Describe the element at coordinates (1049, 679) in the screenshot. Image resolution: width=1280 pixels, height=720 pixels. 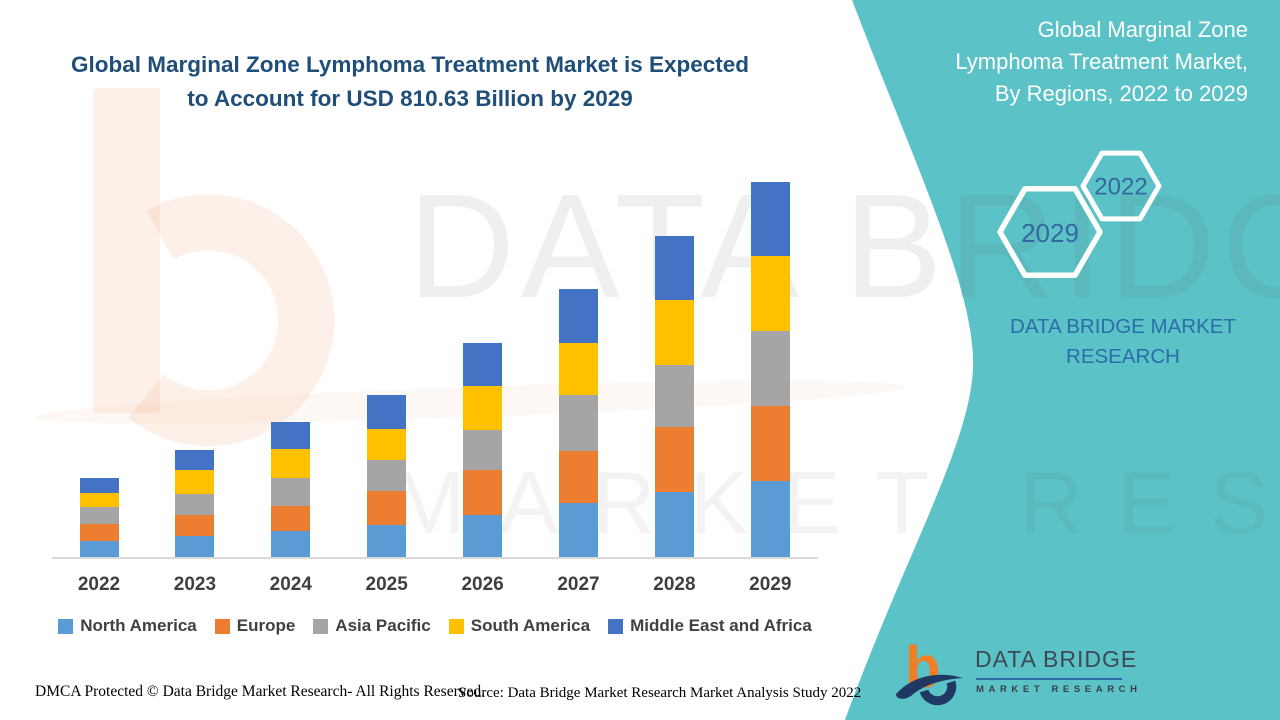
I see `logo-divider` at that location.